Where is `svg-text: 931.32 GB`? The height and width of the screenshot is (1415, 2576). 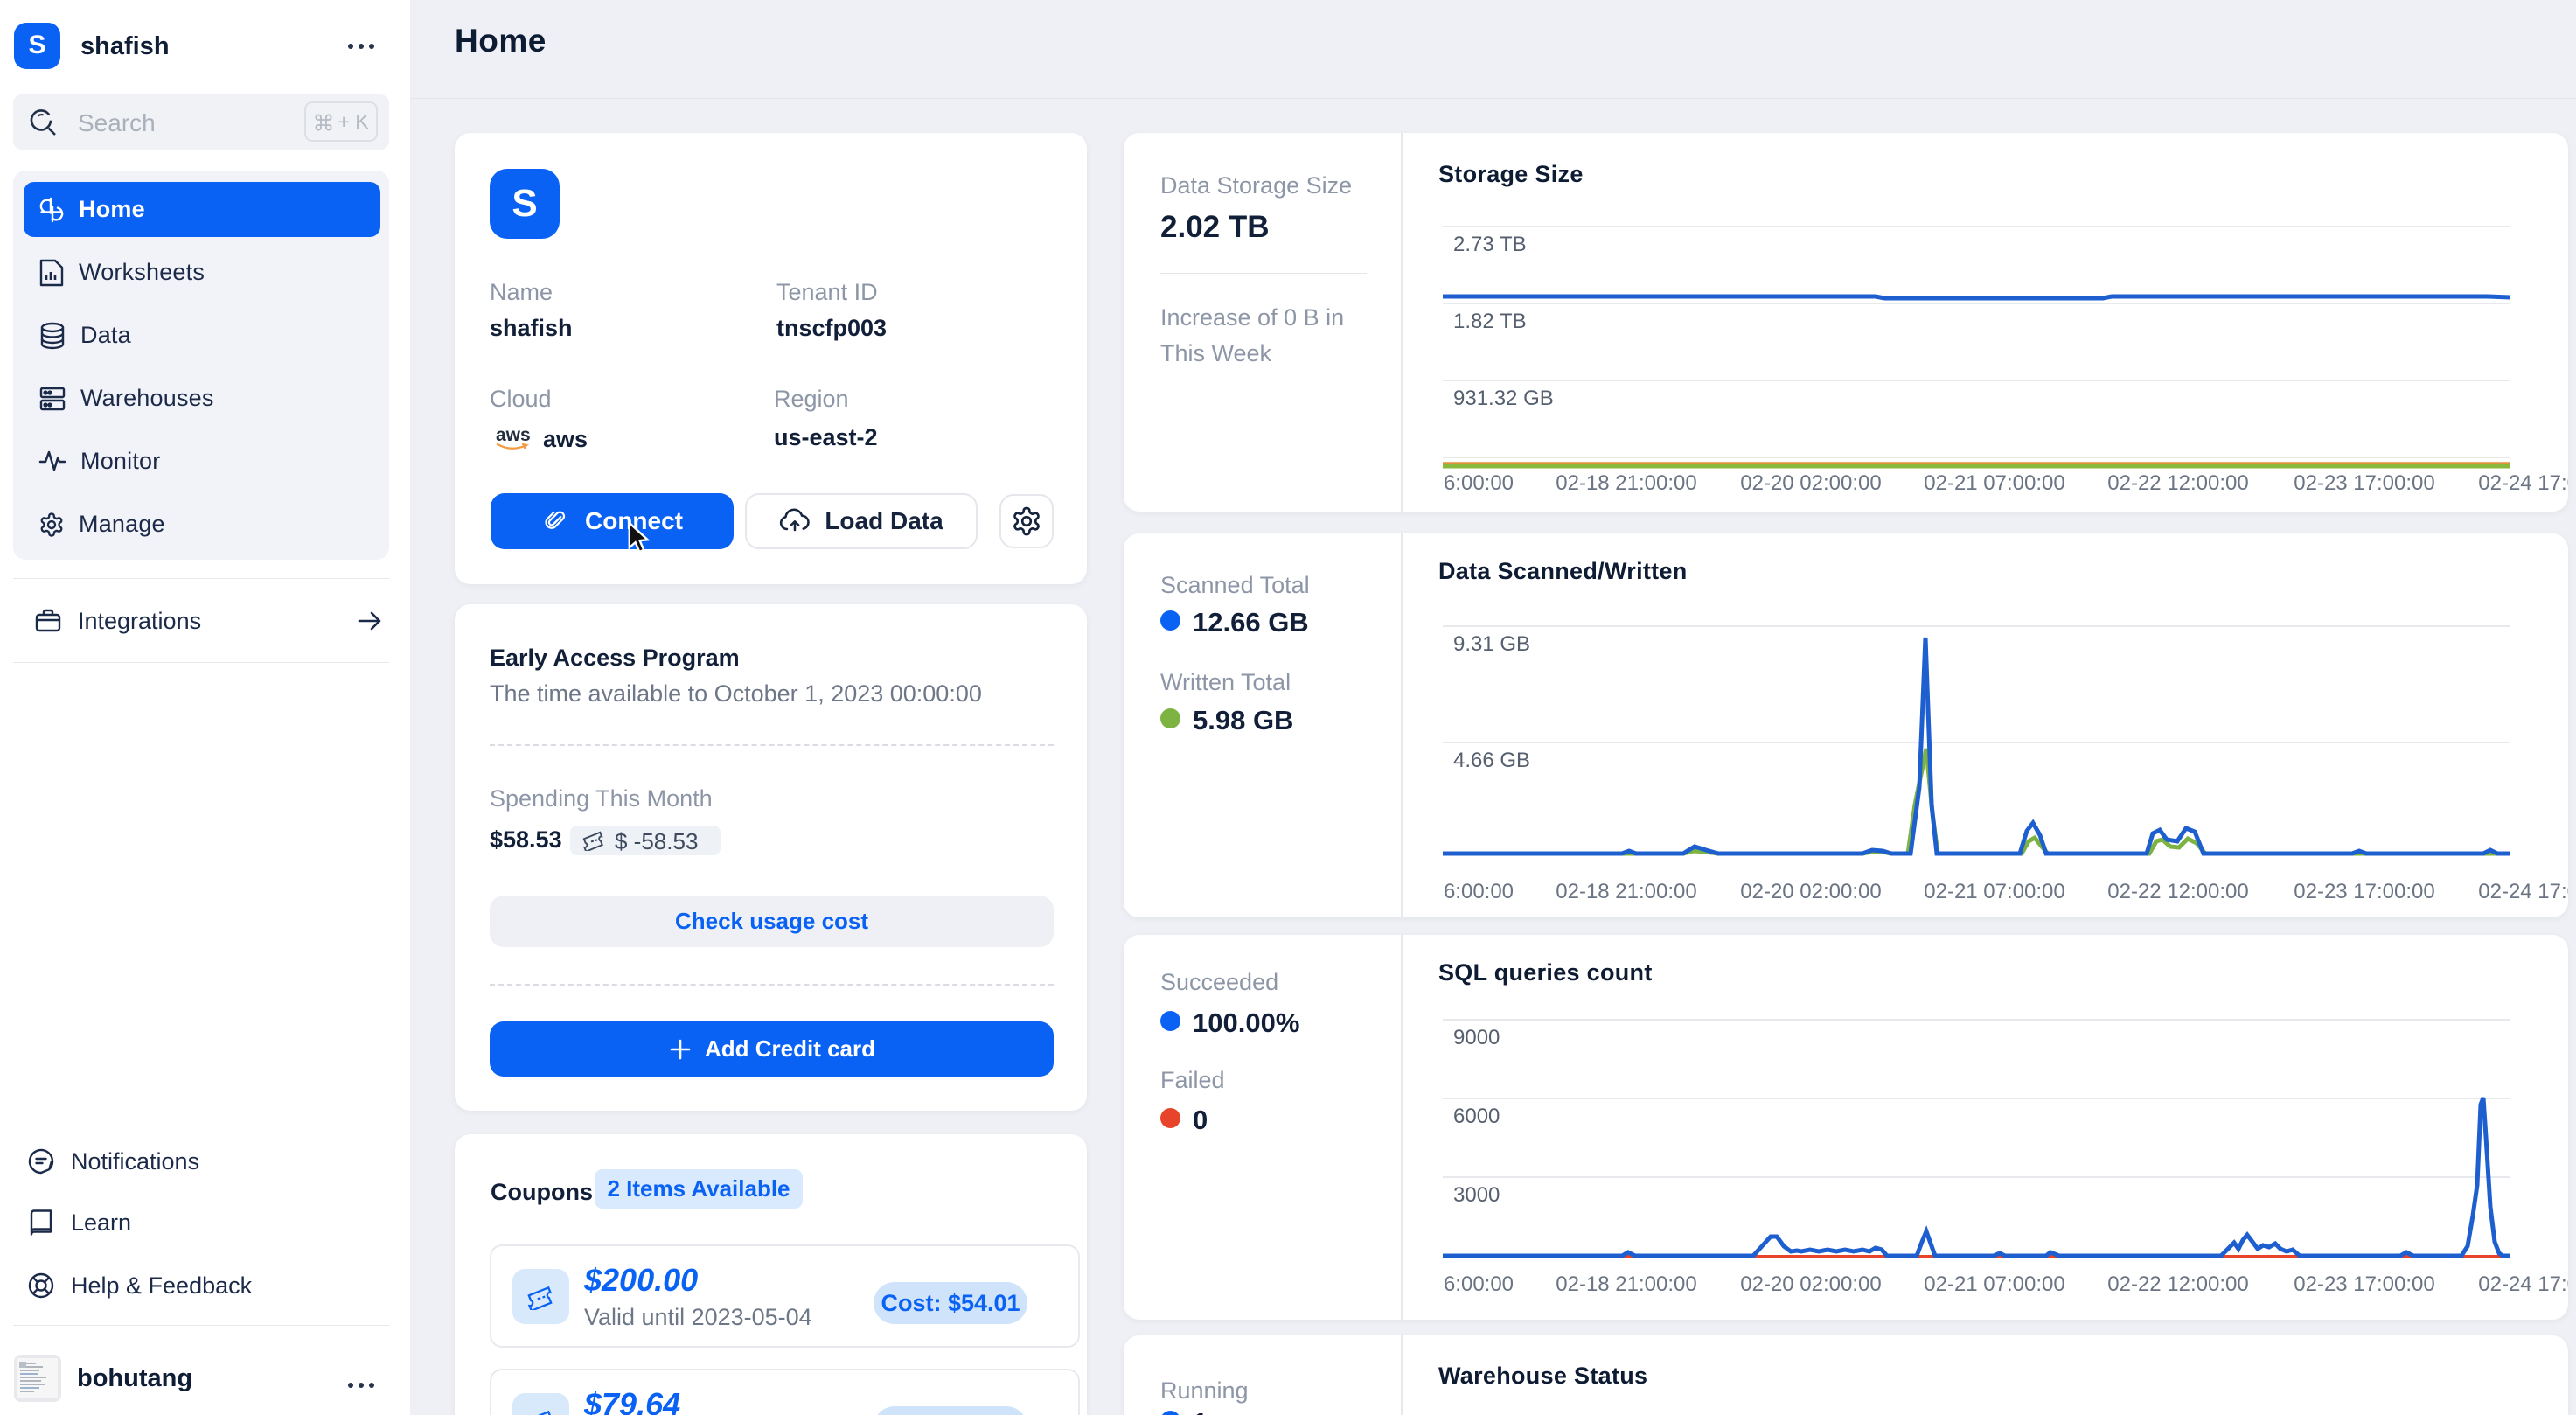 svg-text: 931.32 GB is located at coordinates (1503, 398).